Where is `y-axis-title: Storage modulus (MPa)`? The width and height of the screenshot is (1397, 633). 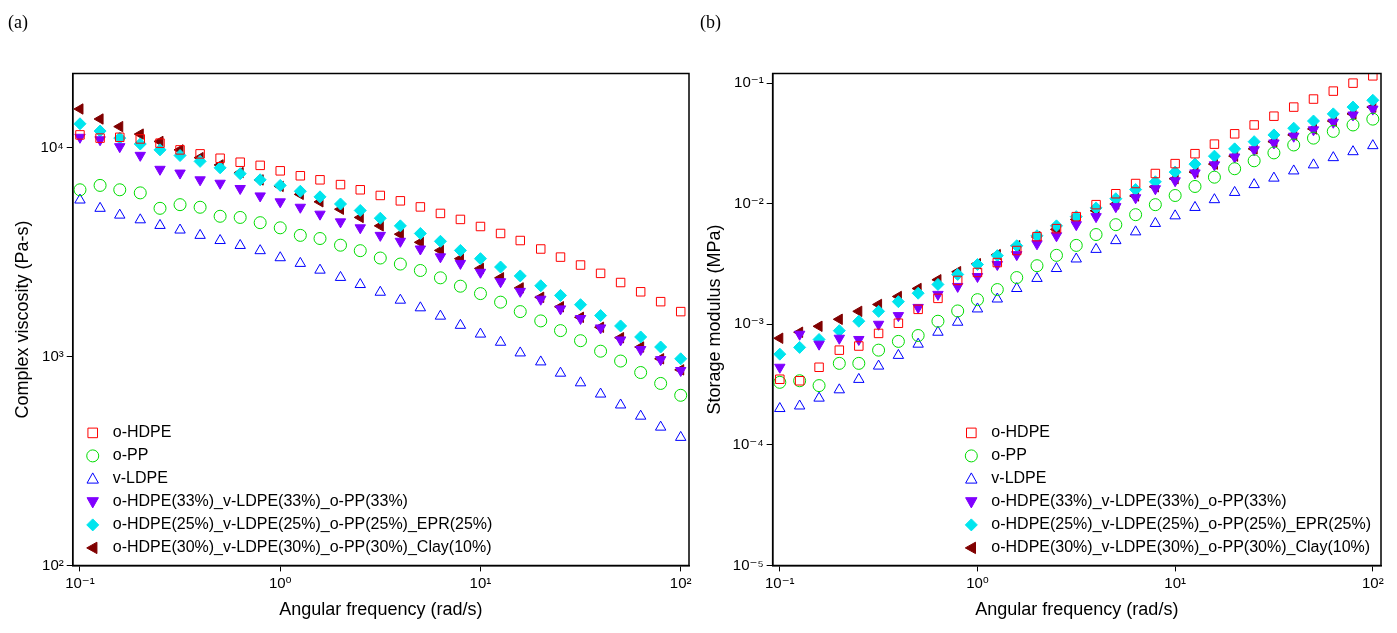
y-axis-title: Storage modulus (MPa) is located at coordinates (713, 319).